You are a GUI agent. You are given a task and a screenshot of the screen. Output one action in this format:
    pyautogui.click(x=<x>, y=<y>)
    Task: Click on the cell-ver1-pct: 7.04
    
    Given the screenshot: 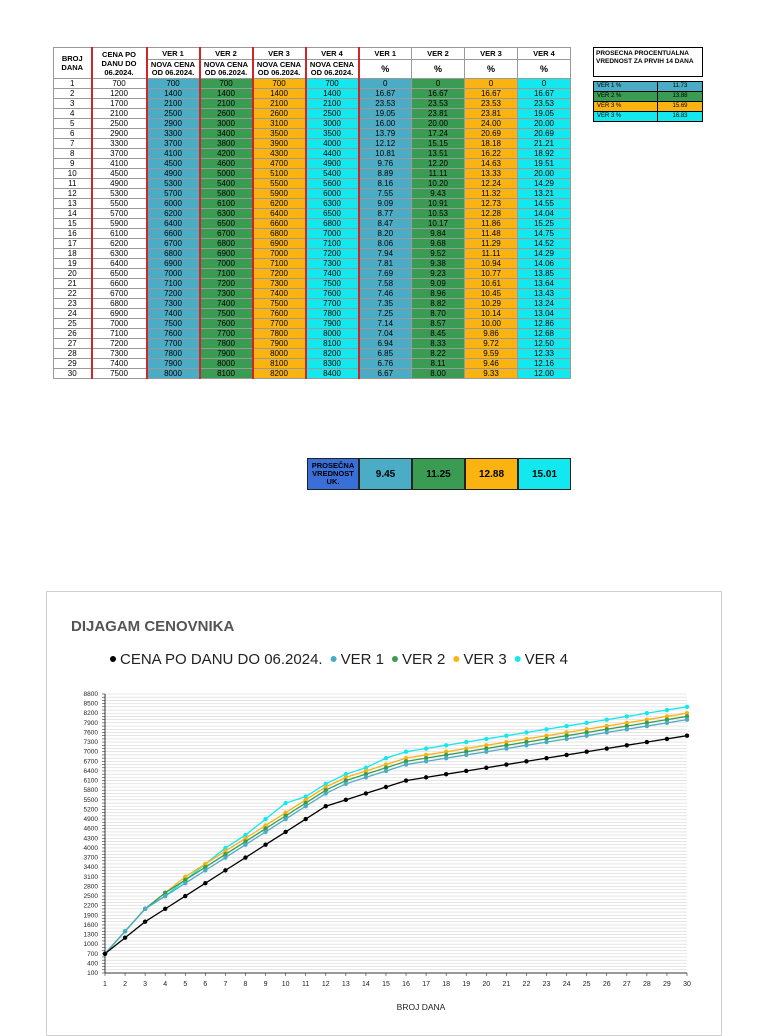 What is the action you would take?
    pyautogui.click(x=385, y=333)
    